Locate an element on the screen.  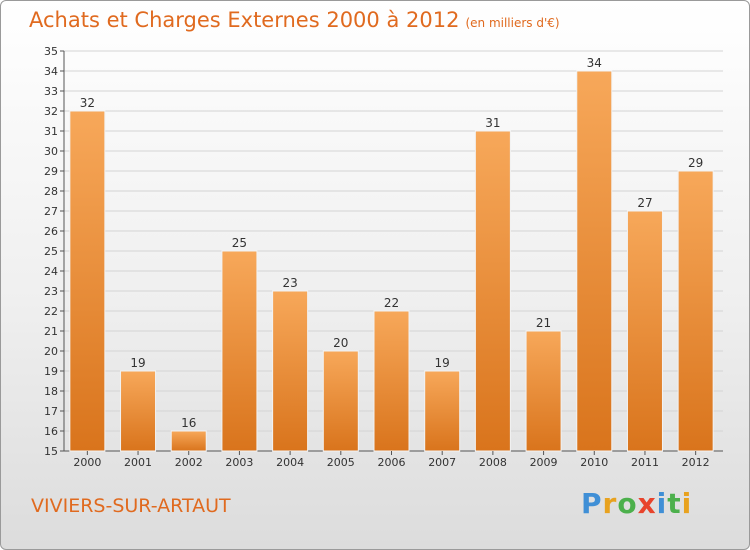
commune-name: VIVIERS-SUR-ARTAUT is located at coordinates (131, 506).